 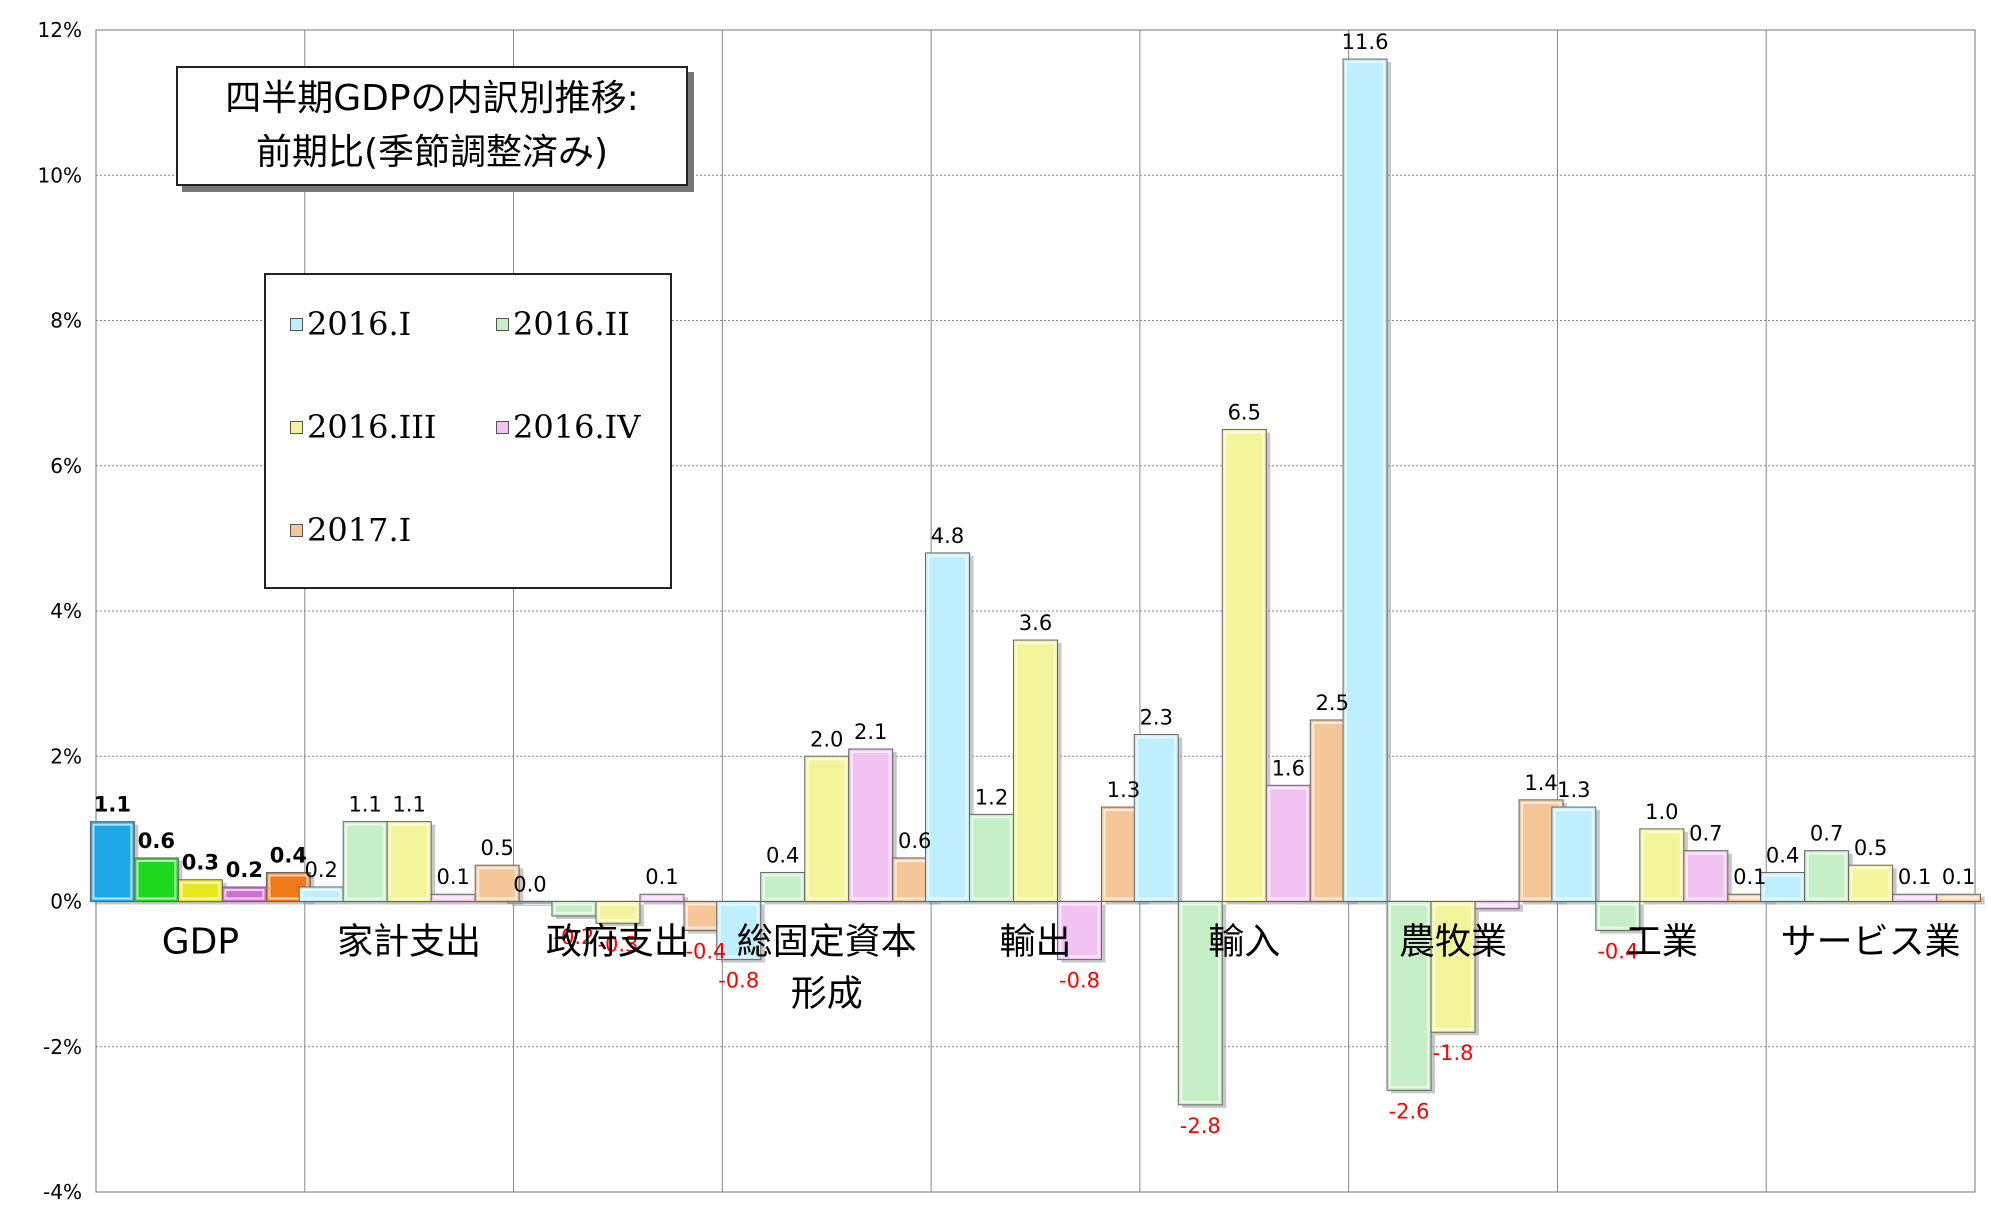 What do you see at coordinates (200, 942) in the screenshot?
I see `category-label: GDP` at bounding box center [200, 942].